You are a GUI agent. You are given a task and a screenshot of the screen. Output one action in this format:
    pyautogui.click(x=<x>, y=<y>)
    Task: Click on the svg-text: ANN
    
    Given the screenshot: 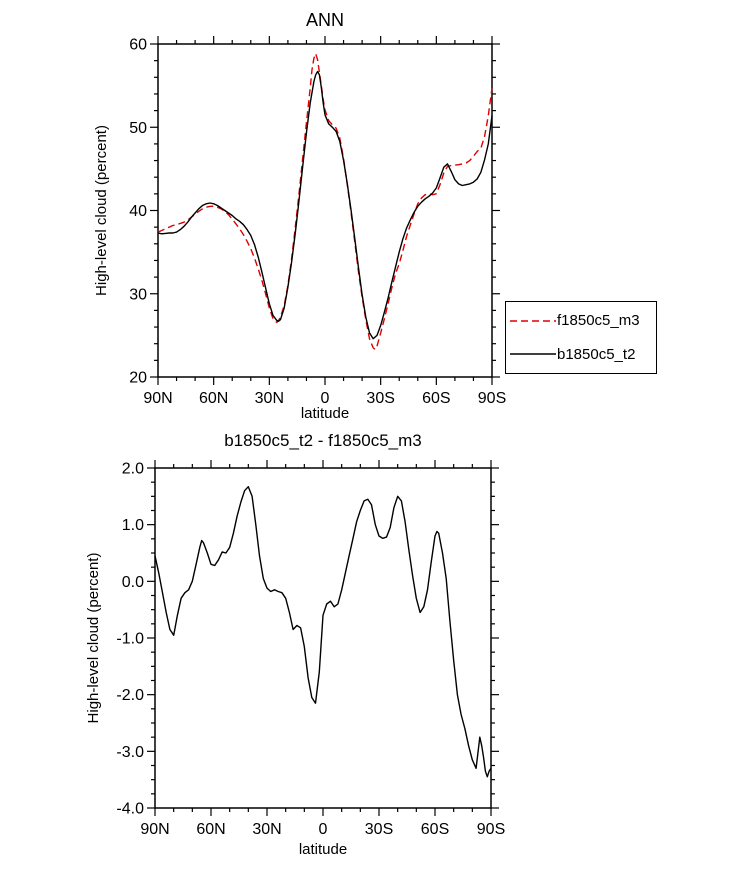 What is the action you would take?
    pyautogui.click(x=325, y=20)
    